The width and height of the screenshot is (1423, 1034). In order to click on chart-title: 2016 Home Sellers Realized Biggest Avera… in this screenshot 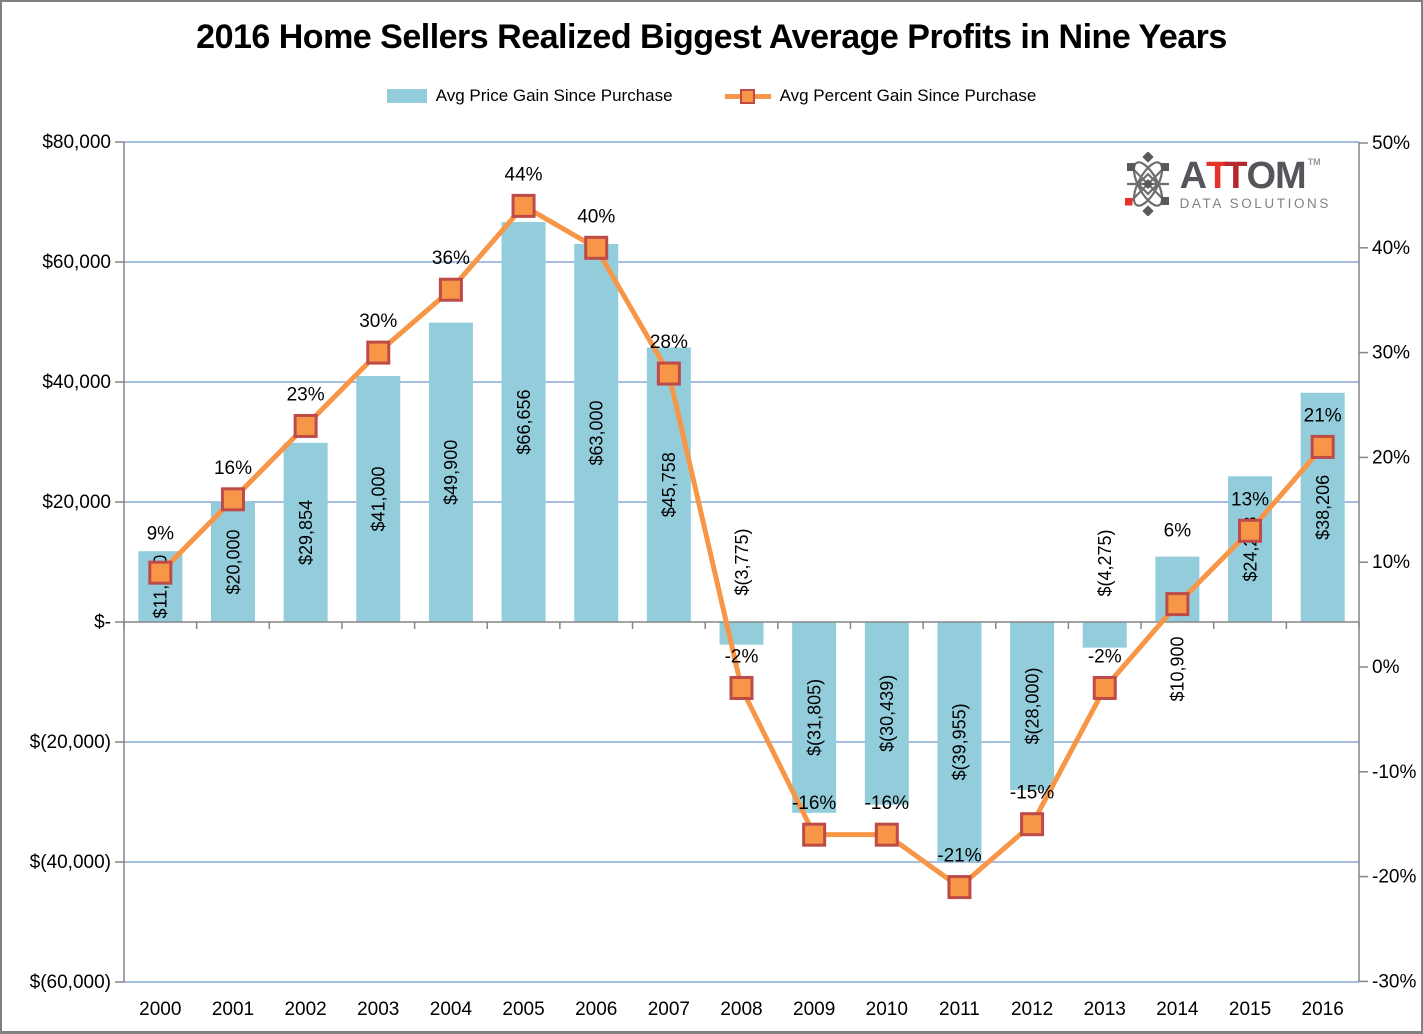, I will do `click(711, 37)`.